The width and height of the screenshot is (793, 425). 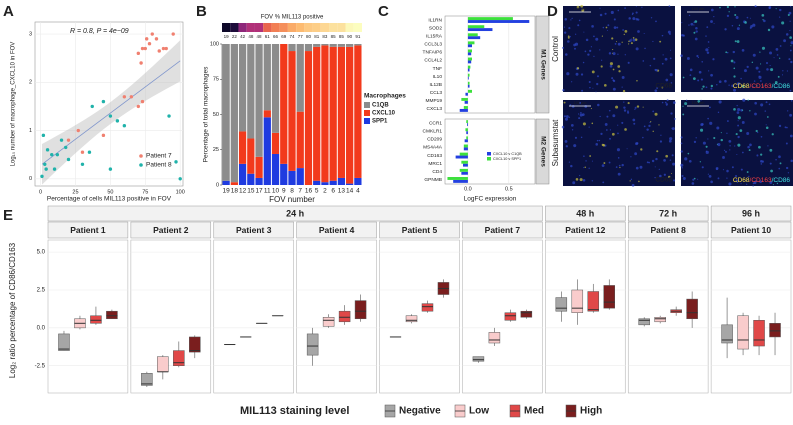 I want to click on legend-label: Patient 7, so click(x=159, y=156).